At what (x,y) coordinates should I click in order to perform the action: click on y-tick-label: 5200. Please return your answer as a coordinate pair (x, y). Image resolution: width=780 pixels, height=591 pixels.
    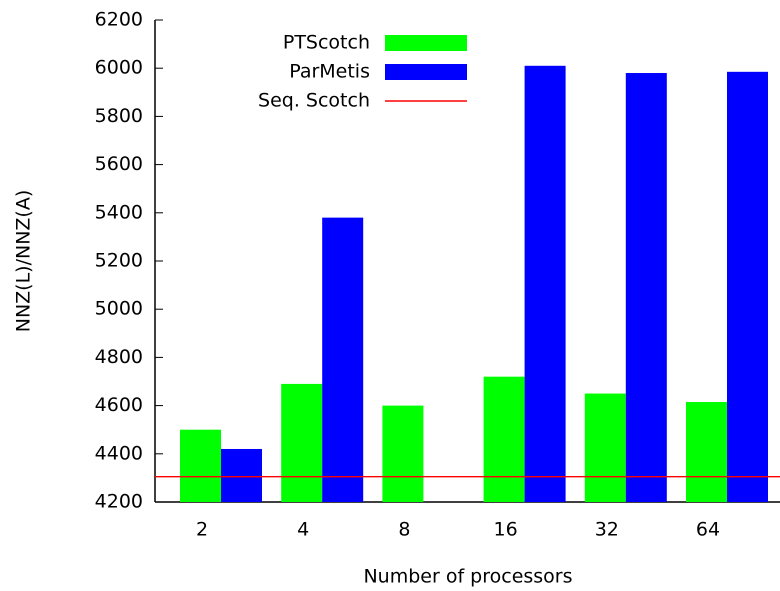
    Looking at the image, I should click on (119, 261).